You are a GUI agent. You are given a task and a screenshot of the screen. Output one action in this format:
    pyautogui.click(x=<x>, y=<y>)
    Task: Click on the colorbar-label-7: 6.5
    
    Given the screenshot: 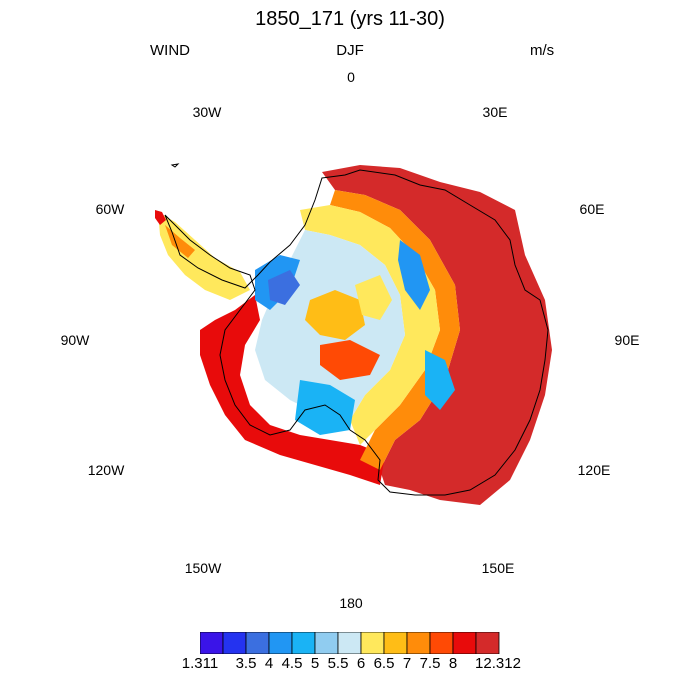 What is the action you would take?
    pyautogui.click(x=384, y=663)
    